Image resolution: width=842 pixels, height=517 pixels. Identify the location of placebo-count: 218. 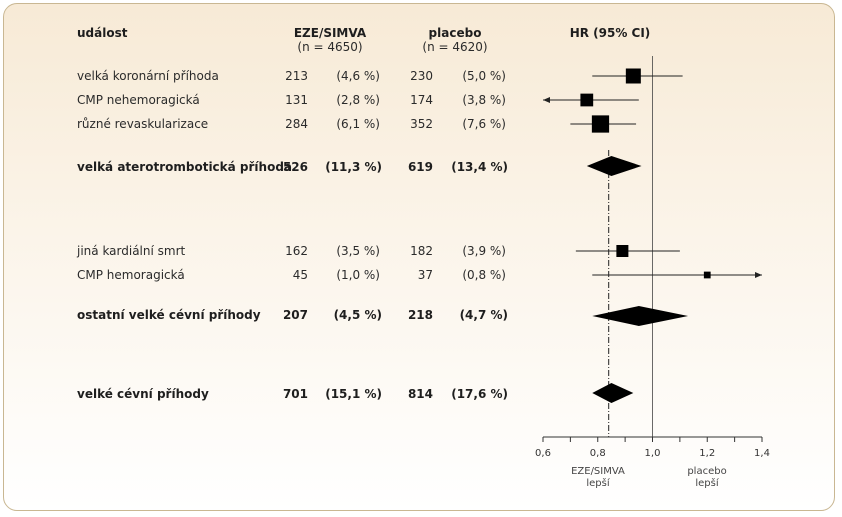
(420, 315).